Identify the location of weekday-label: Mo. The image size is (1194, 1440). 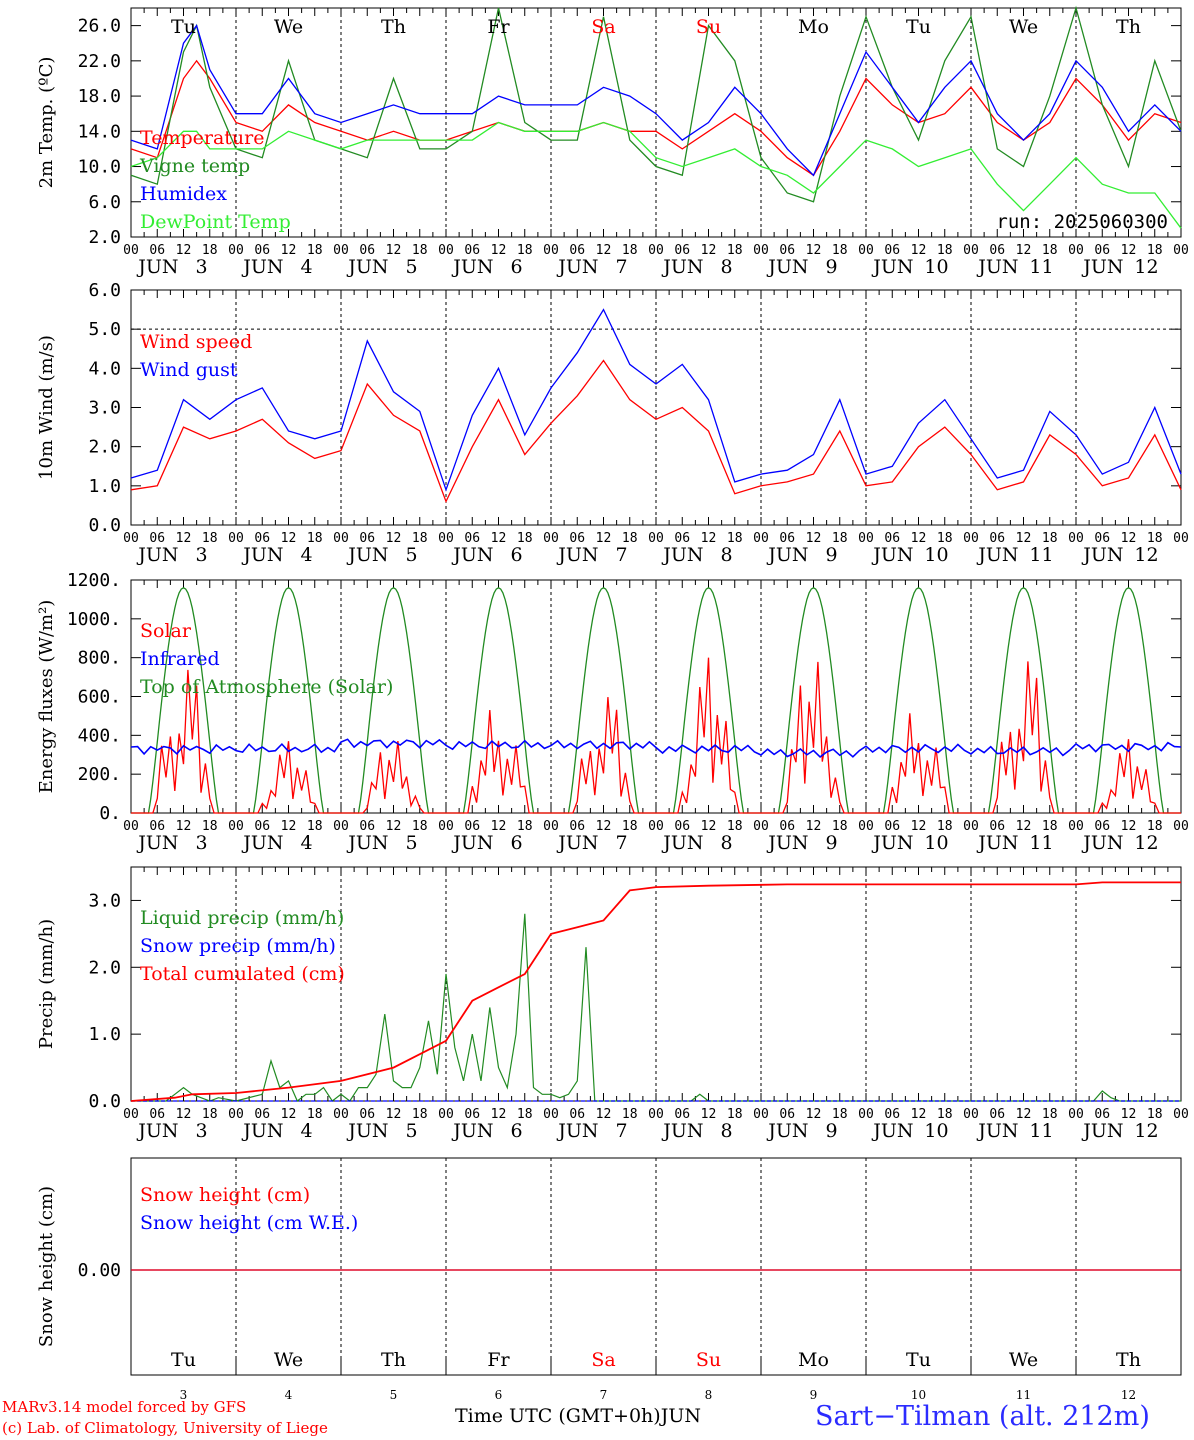
(813, 27).